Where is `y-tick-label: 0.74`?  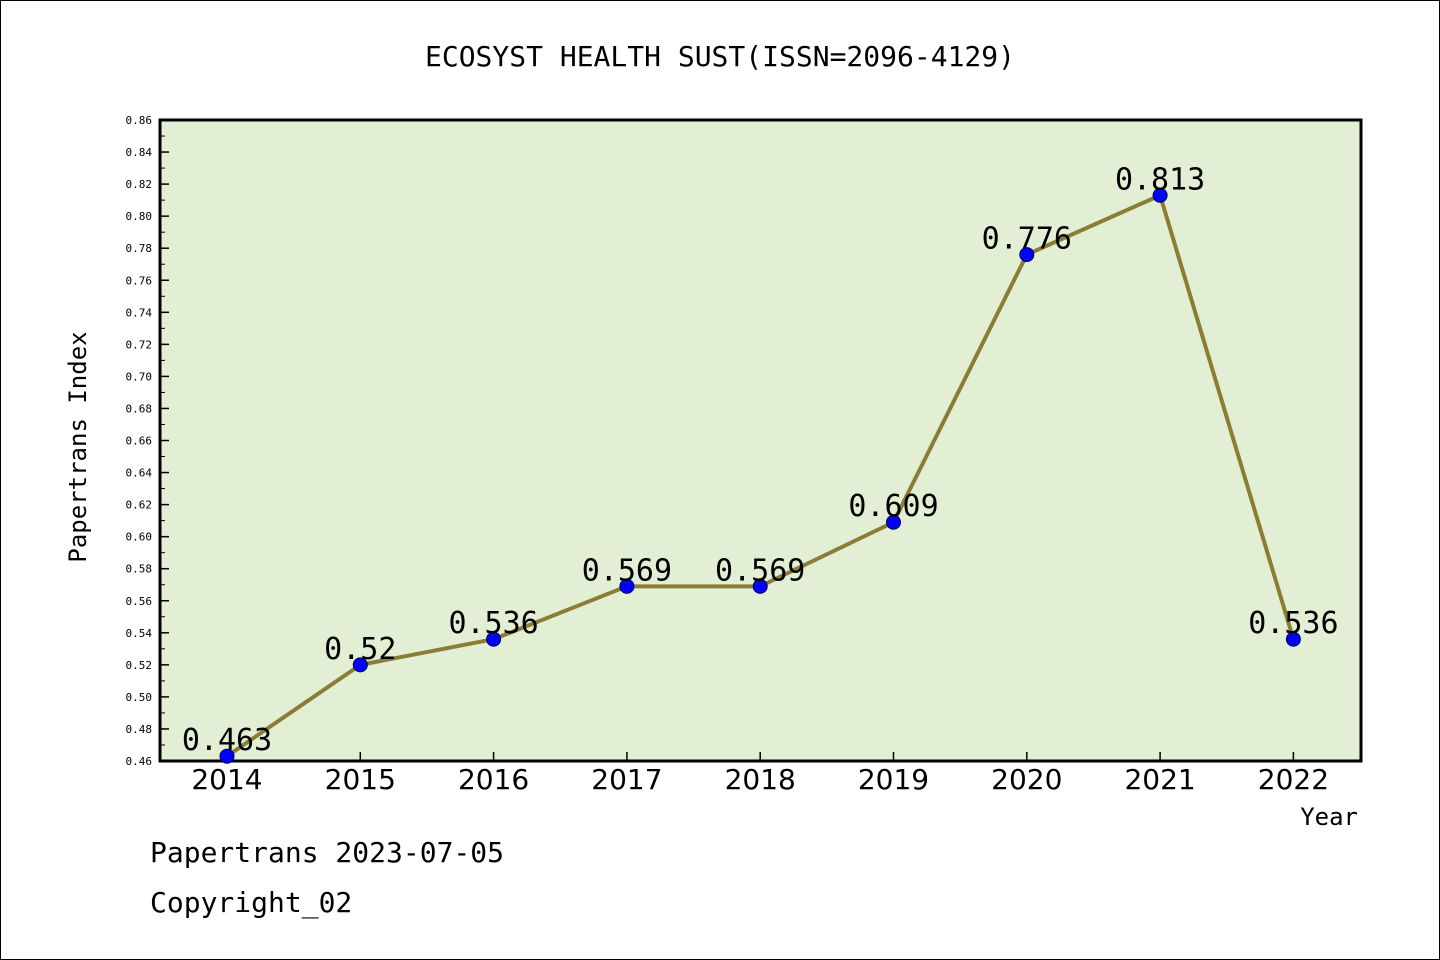 y-tick-label: 0.74 is located at coordinates (139, 312).